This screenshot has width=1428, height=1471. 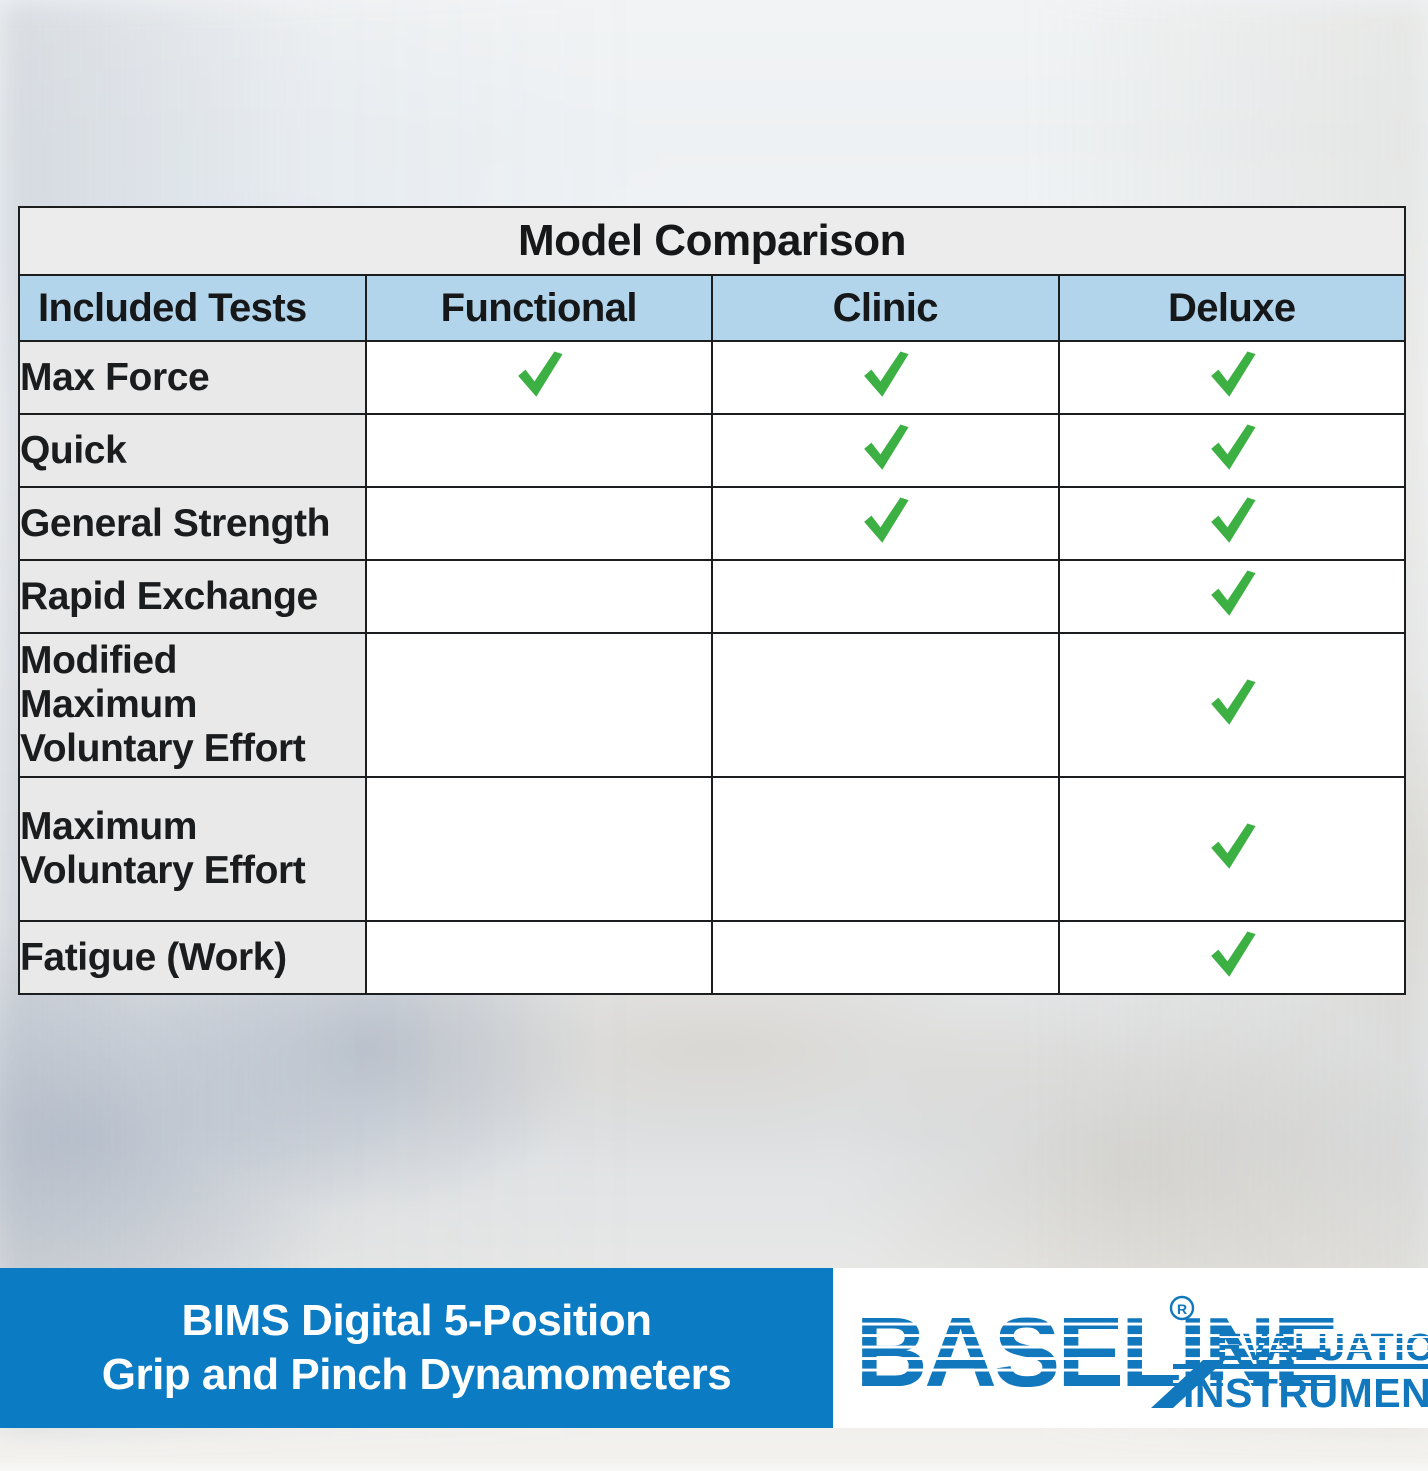 What do you see at coordinates (885, 308) in the screenshot?
I see `column-header-clinic: Clinic` at bounding box center [885, 308].